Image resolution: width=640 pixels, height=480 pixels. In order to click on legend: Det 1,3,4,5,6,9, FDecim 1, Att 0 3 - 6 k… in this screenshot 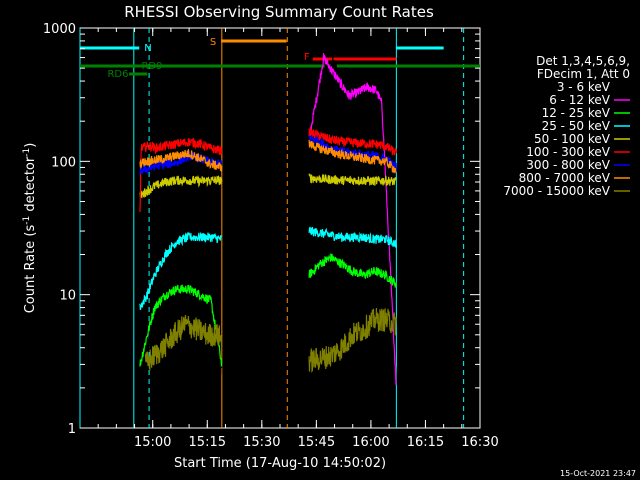, I will do `click(566, 126)`.